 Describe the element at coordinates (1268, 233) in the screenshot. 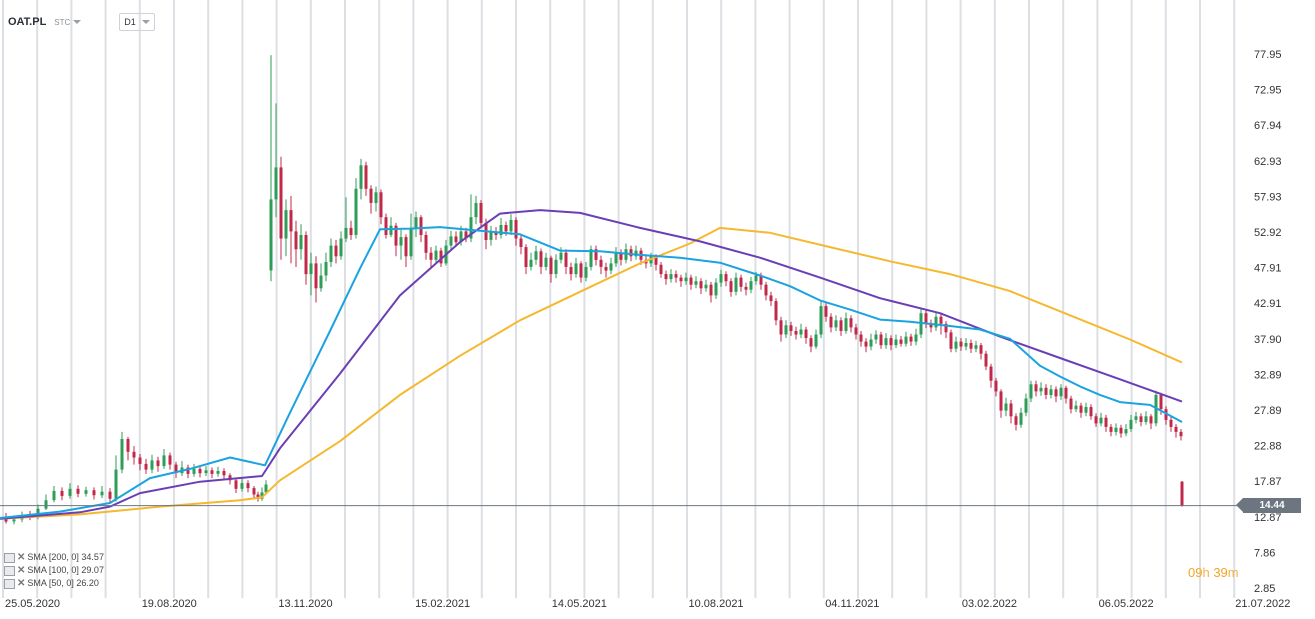

I see `y-tick-label: 52.92` at that location.